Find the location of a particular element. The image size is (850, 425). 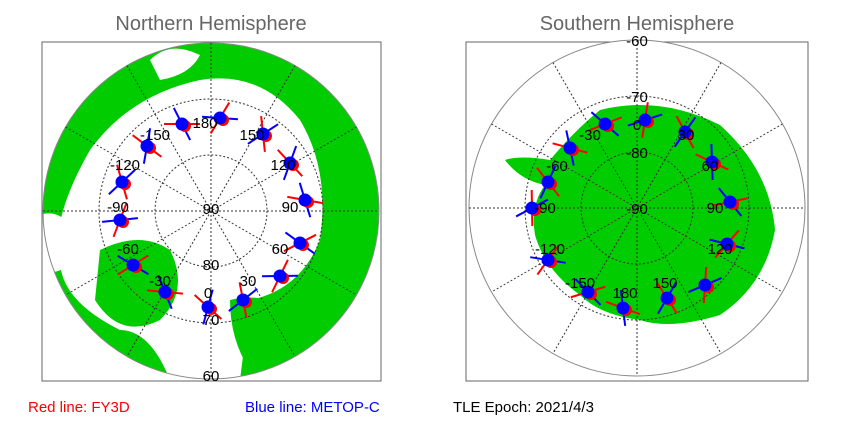

grid-label: 0 is located at coordinates (637, 125).